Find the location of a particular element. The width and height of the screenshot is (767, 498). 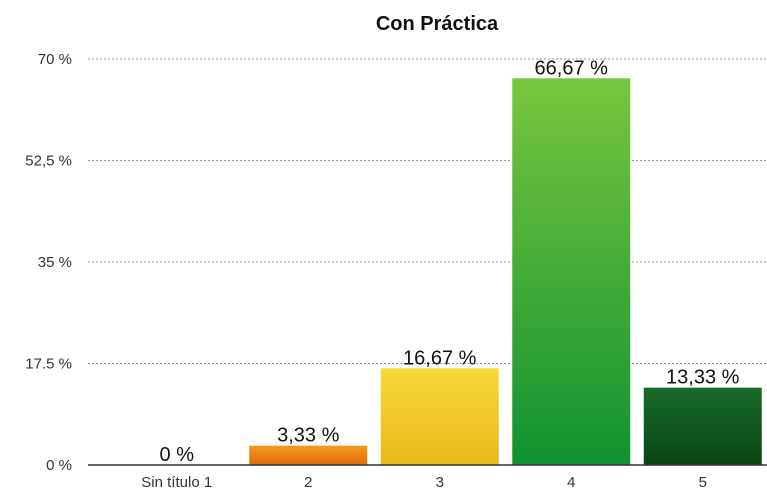

x-axis-ticks: Sin título 1 2 3 4 5 is located at coordinates (424, 482).